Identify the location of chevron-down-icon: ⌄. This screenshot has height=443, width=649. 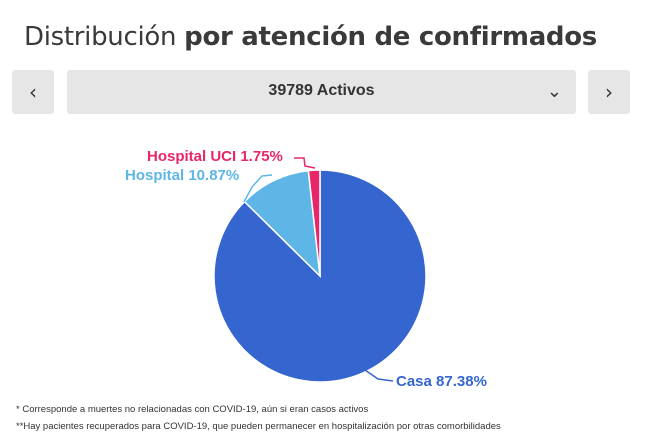
(554, 91).